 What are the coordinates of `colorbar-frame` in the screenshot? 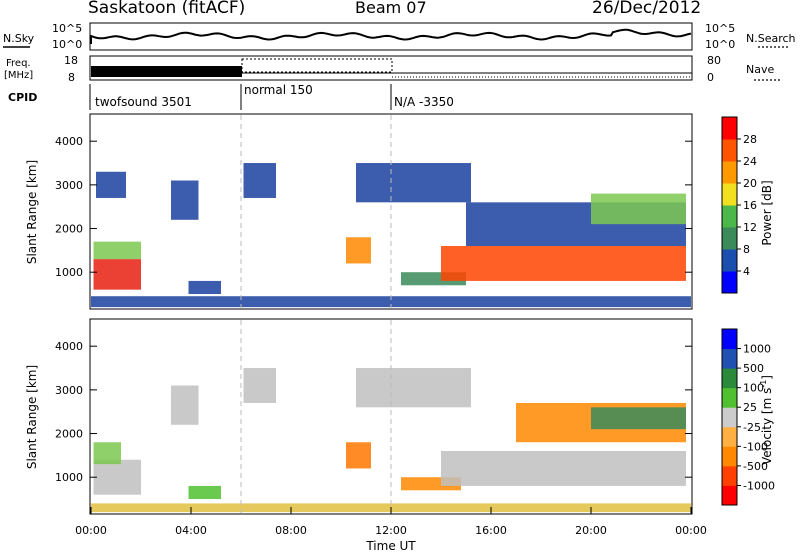 It's located at (729, 417).